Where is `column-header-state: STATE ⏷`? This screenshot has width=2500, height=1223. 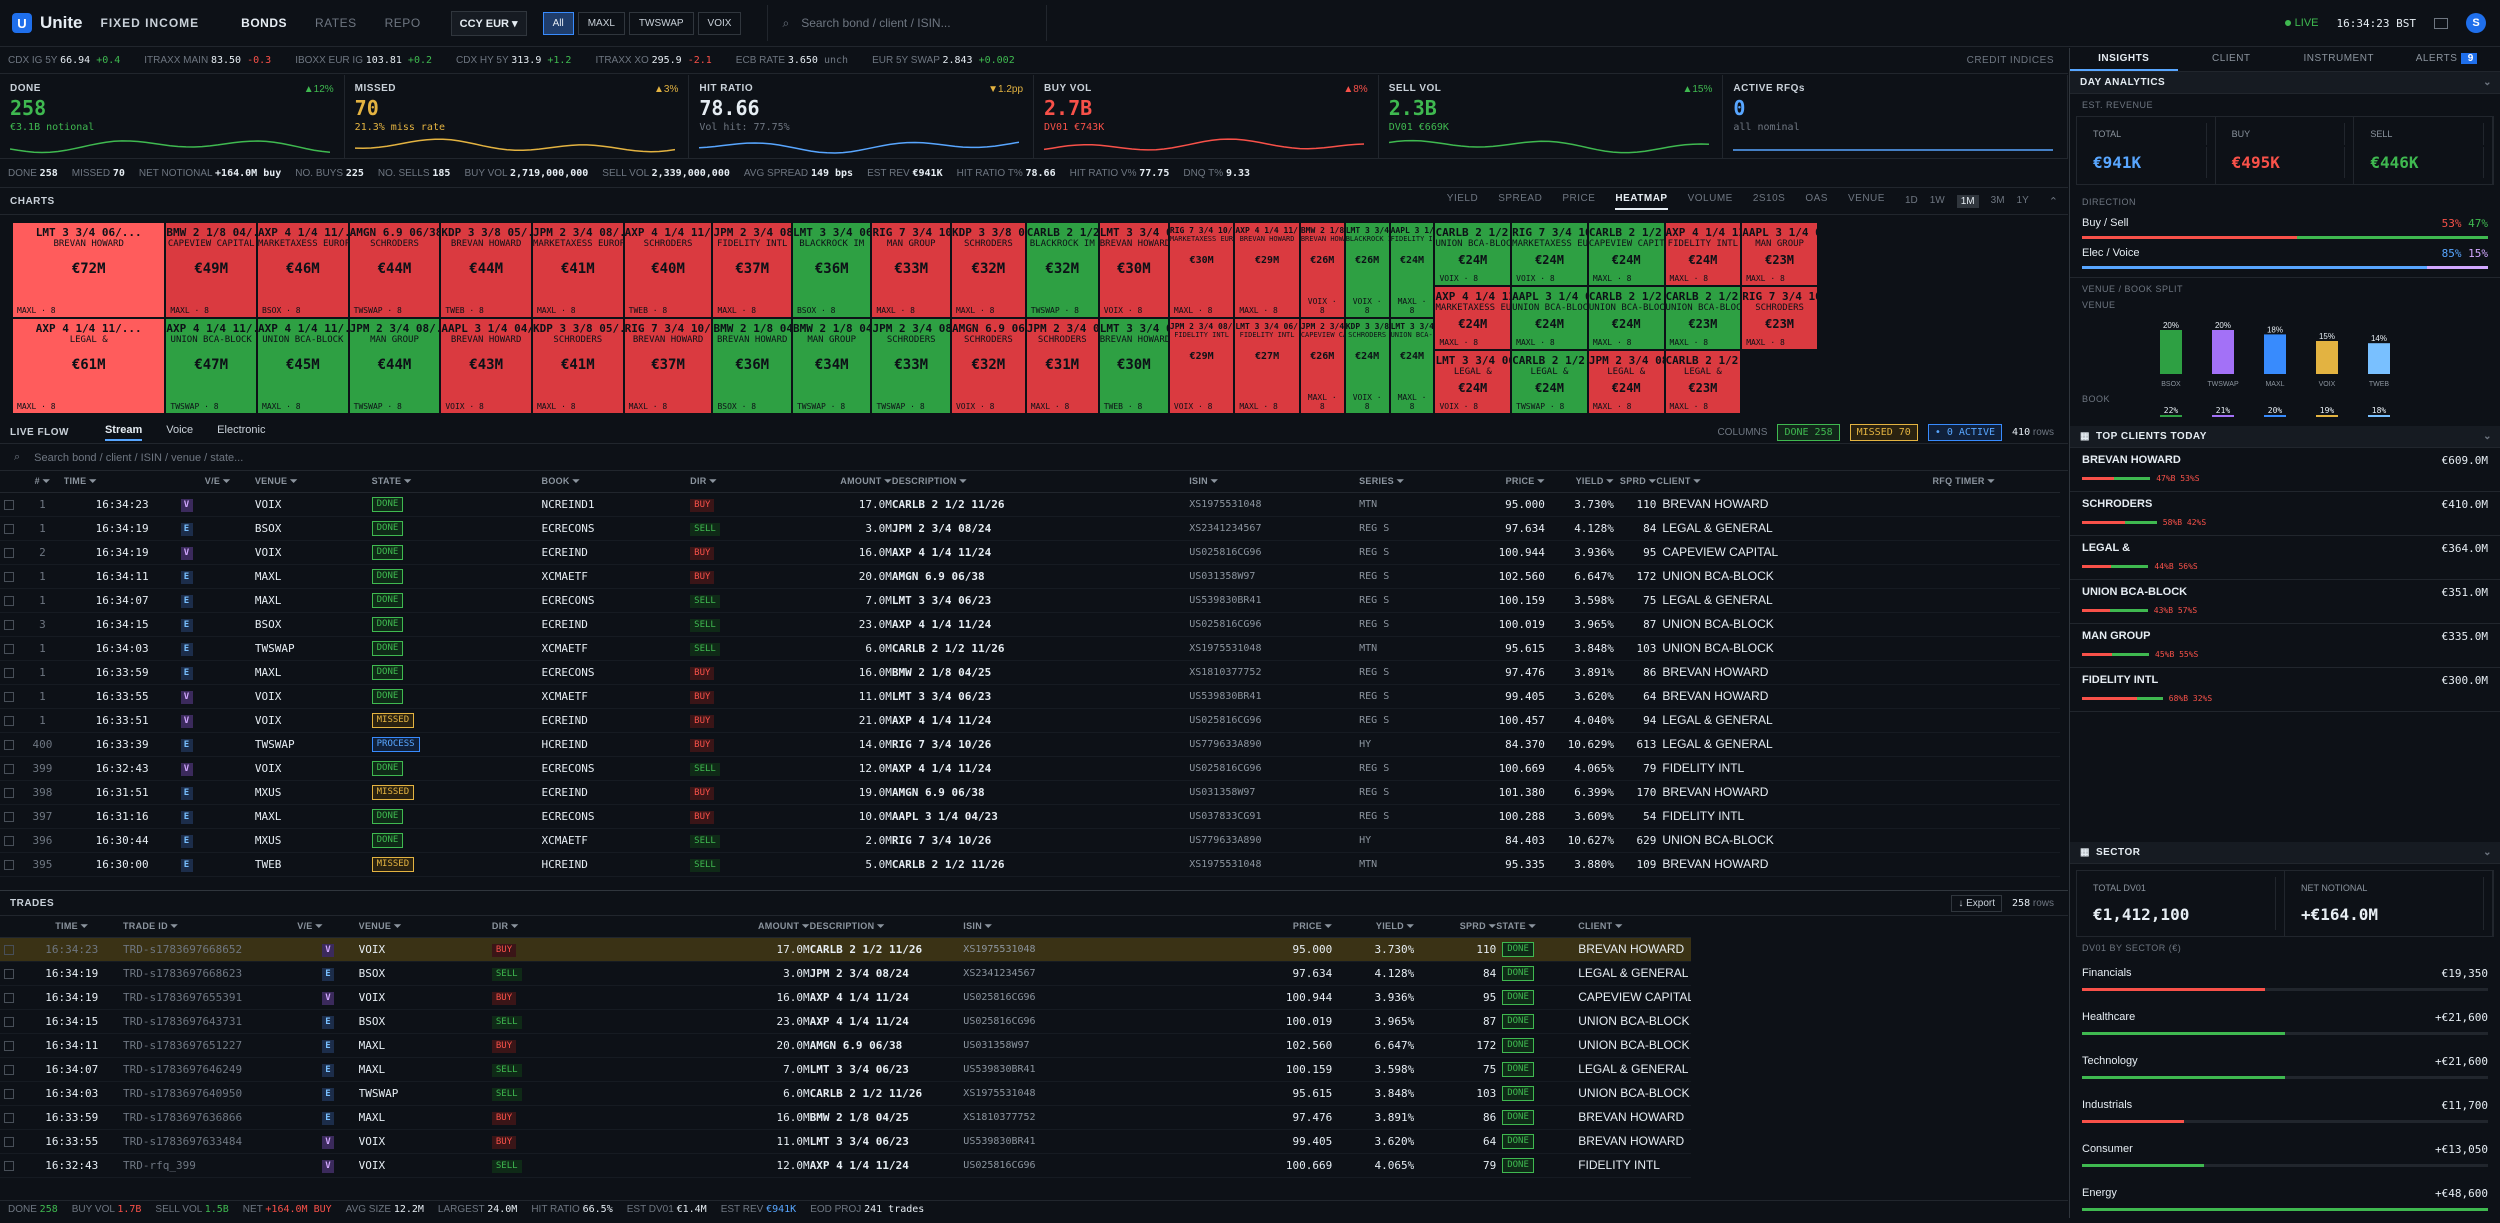
column-header-state: STATE ⏷ is located at coordinates (1537, 927).